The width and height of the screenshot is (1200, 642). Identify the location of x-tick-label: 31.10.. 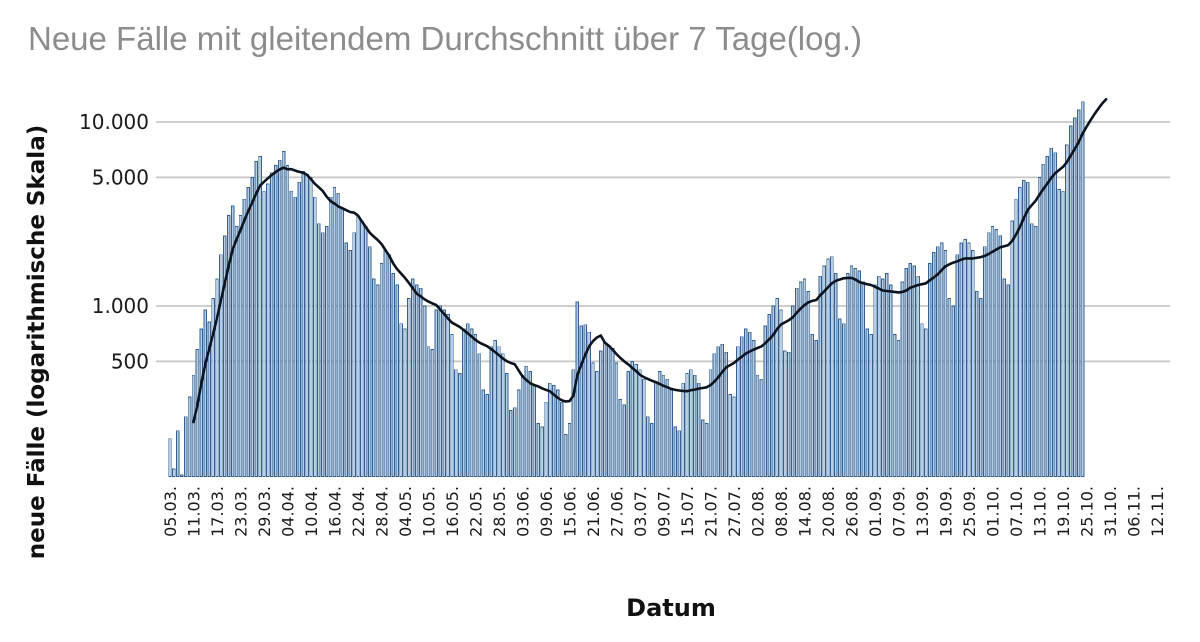
(1110, 511).